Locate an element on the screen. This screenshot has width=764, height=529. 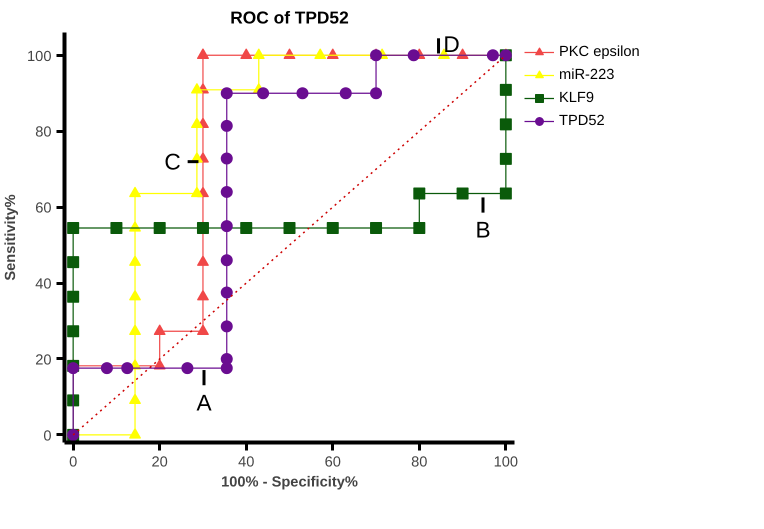
annotation: B is located at coordinates (483, 229).